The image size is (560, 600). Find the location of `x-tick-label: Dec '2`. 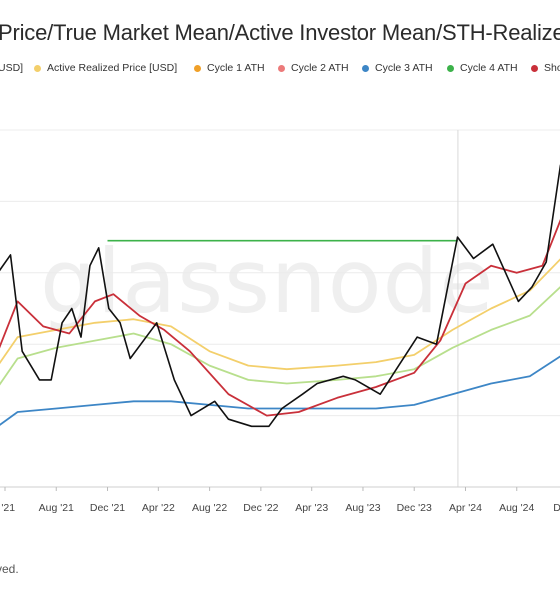

x-tick-label: Dec '2 is located at coordinates (556, 508).